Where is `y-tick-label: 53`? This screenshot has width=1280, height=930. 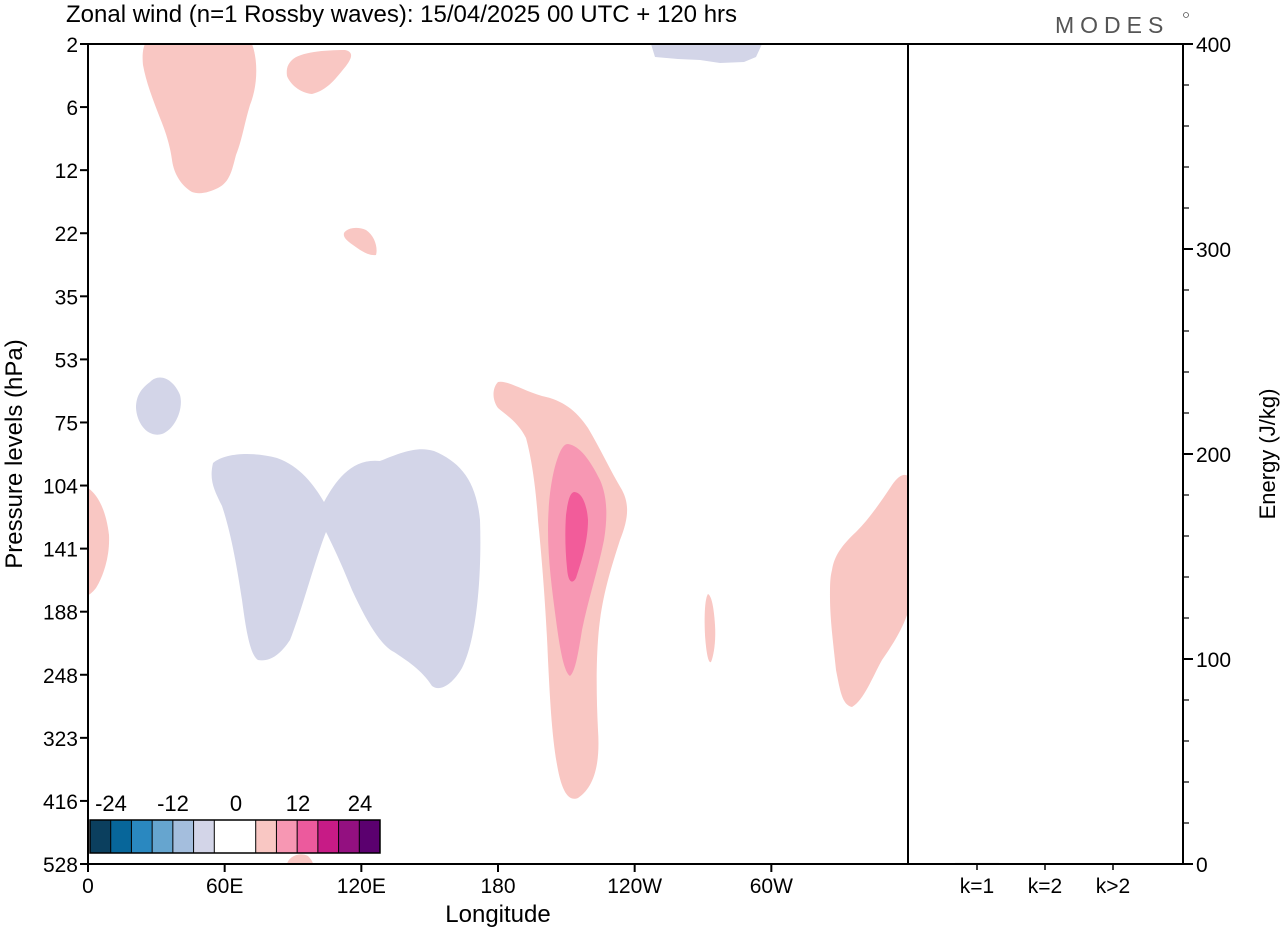 y-tick-label: 53 is located at coordinates (66, 360).